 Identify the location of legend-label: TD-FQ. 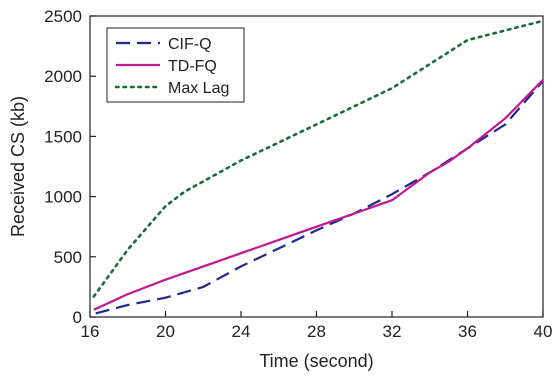
(192, 66).